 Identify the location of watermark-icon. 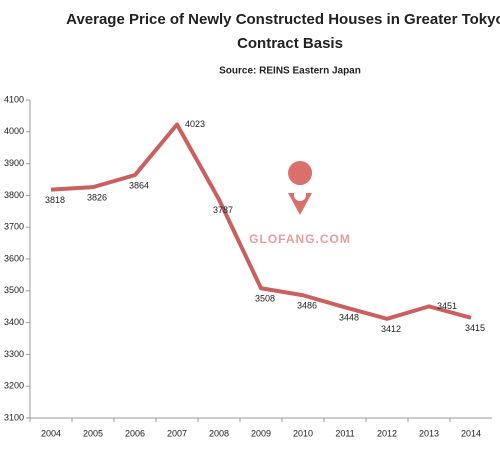
(300, 188).